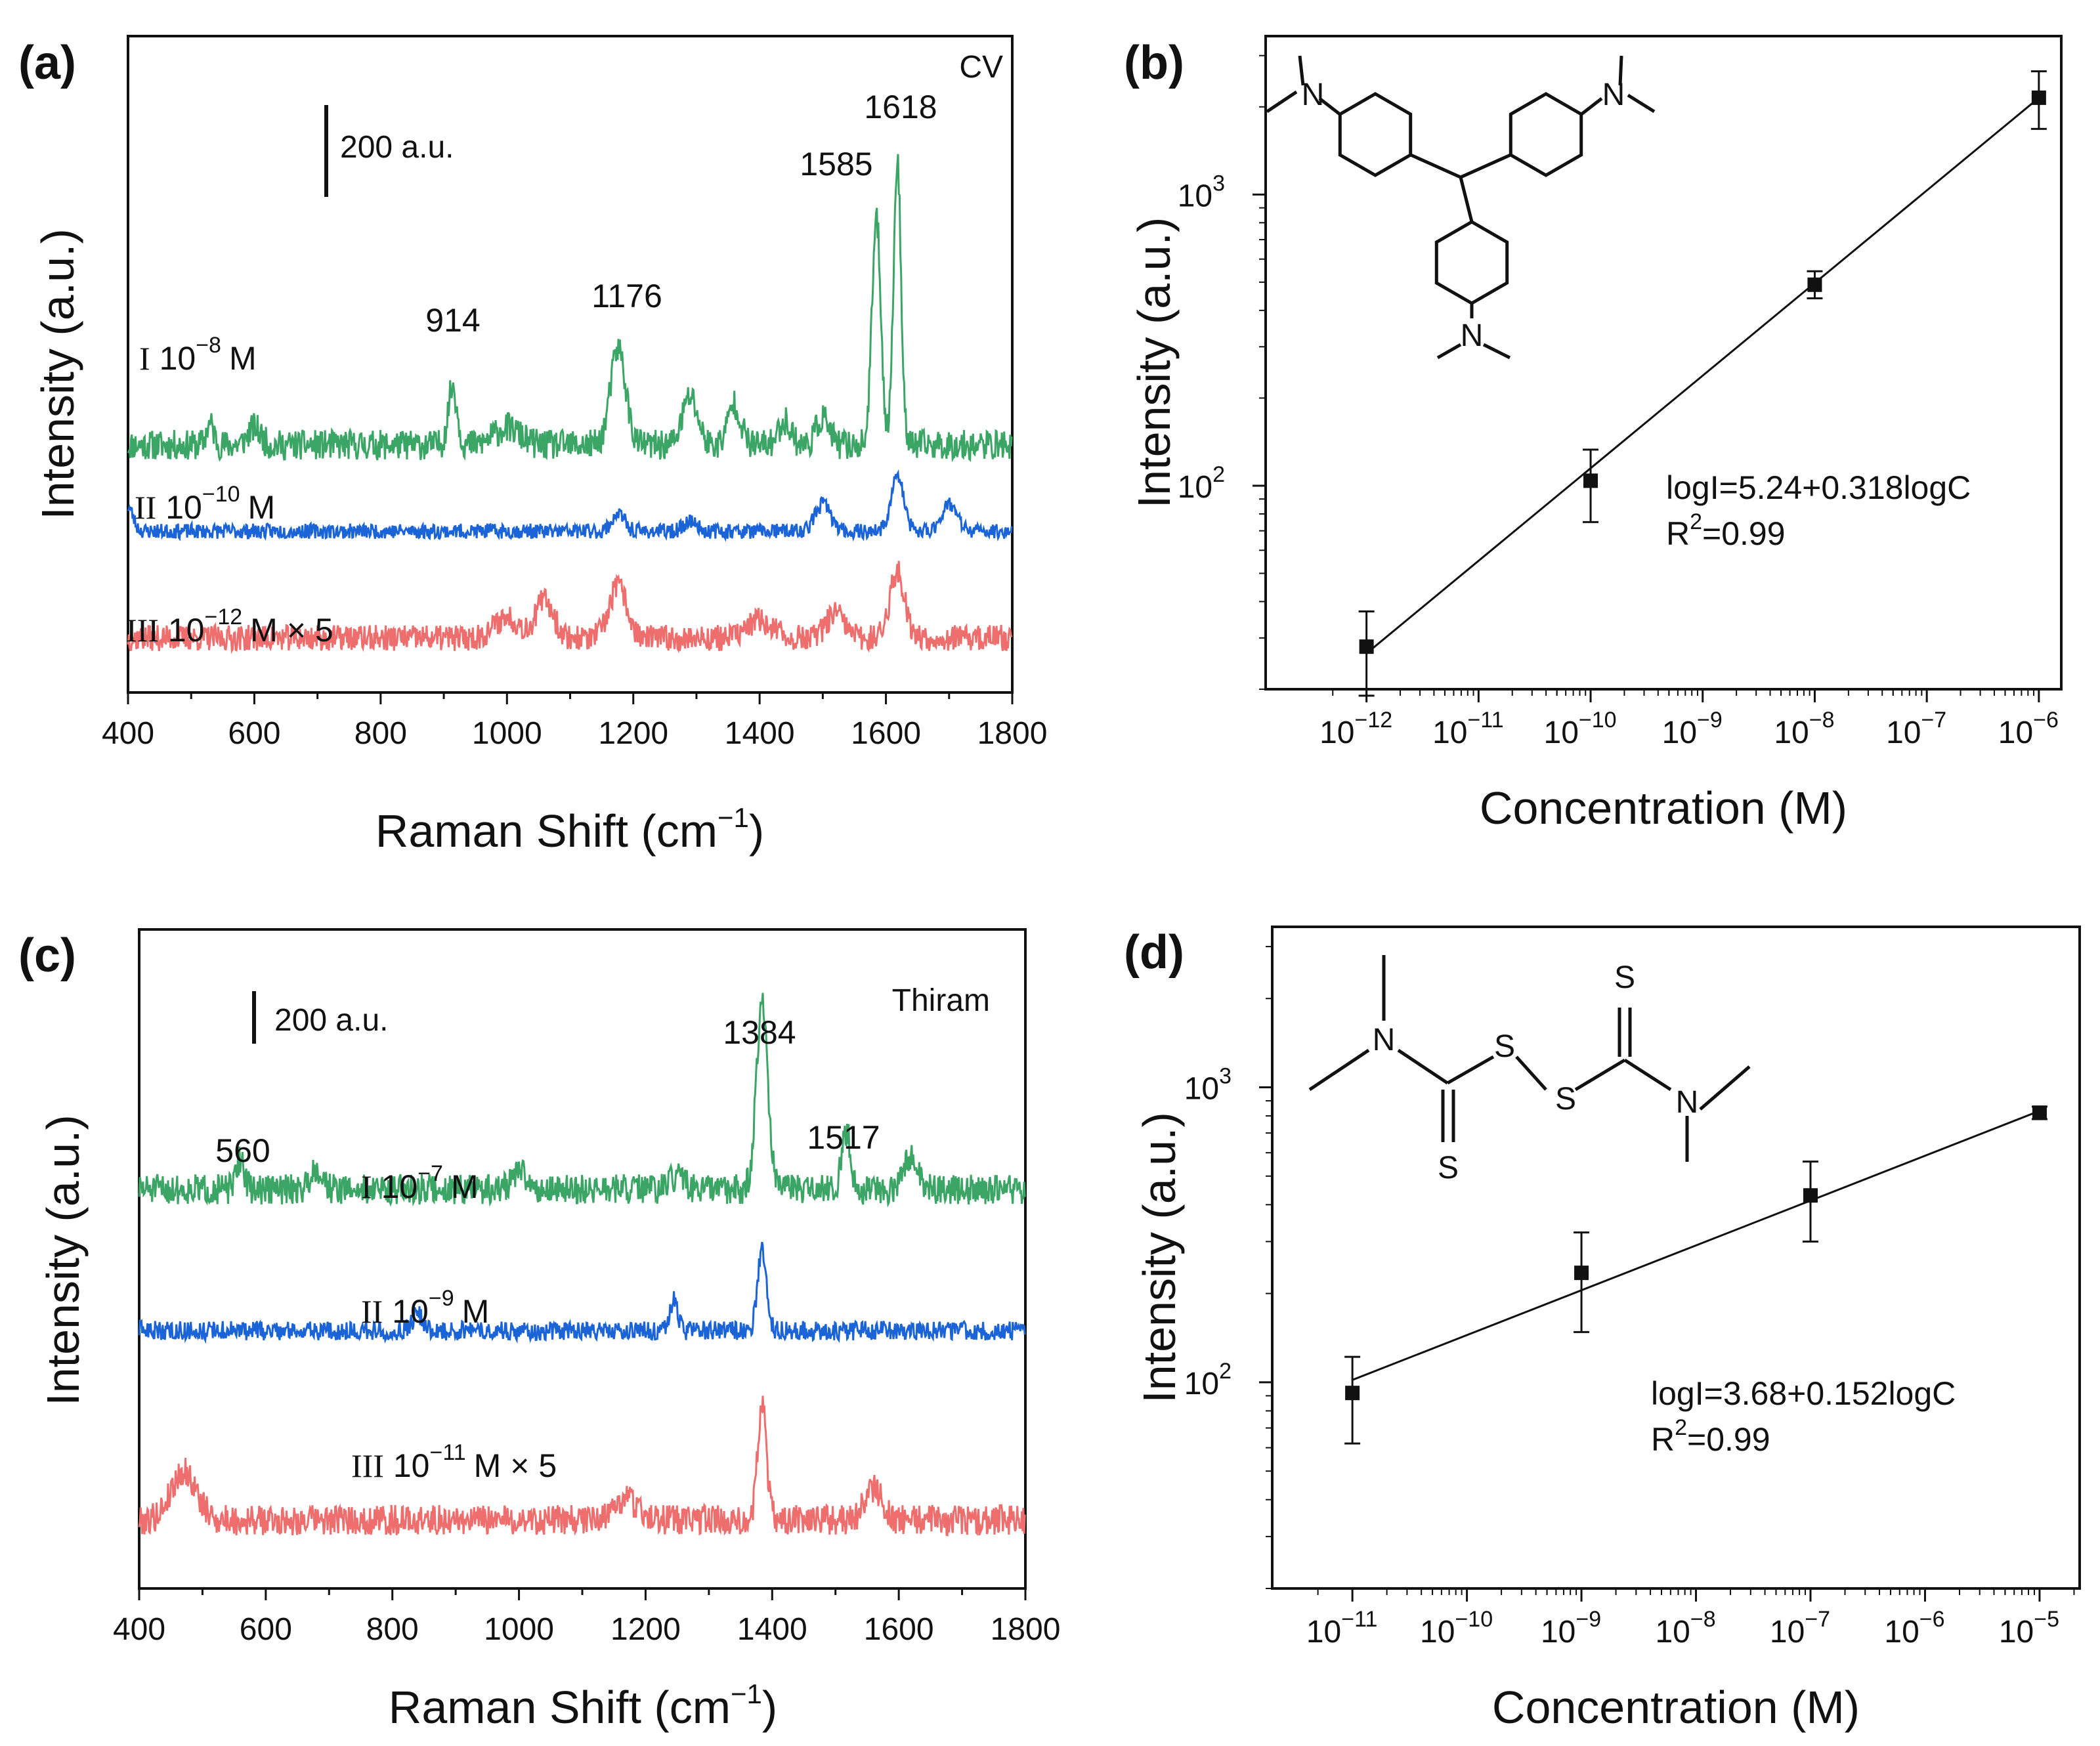 Image resolution: width=2100 pixels, height=1746 pixels. I want to click on panel-label: (d), so click(1154, 952).